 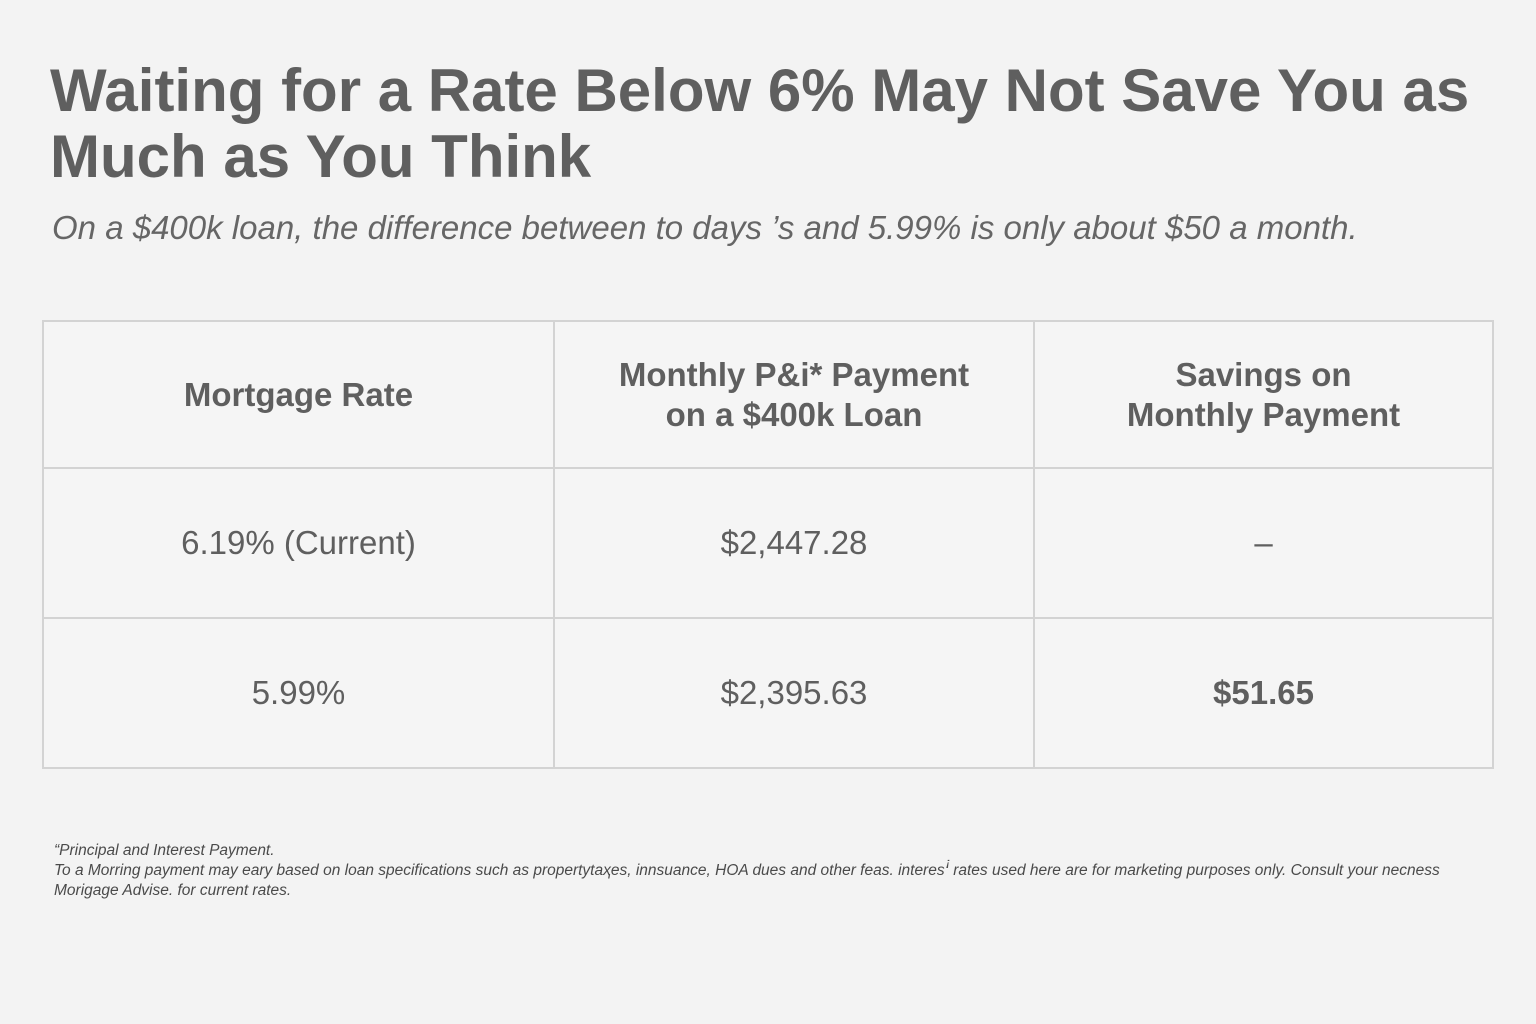 I want to click on header-monthly-payment: Monthly P&i* Payment on a $400k Loan, so click(x=794, y=394).